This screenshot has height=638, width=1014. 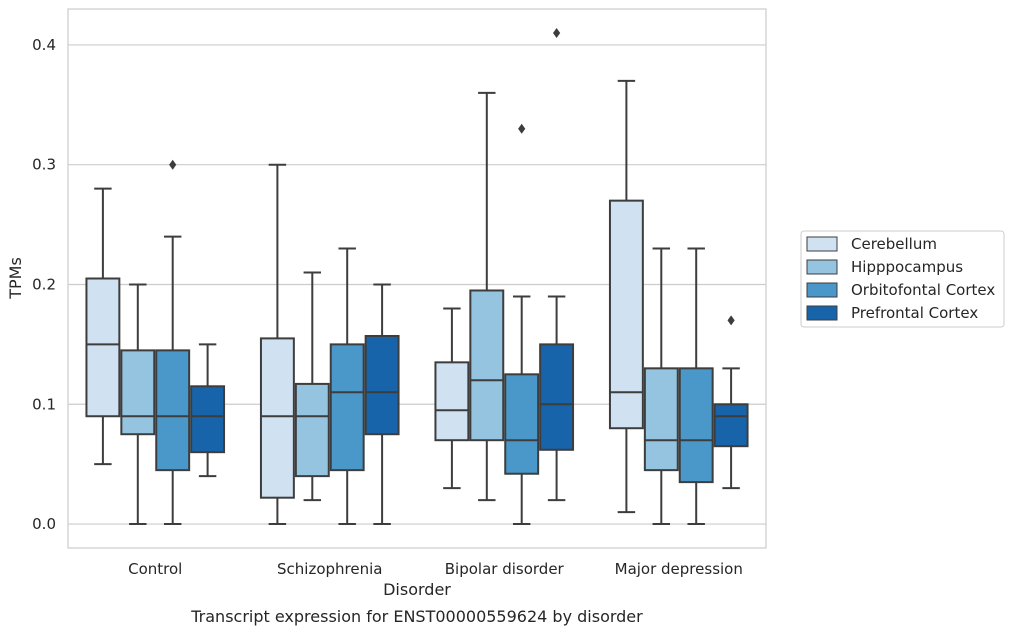 I want to click on legend-frame, so click(x=902, y=279).